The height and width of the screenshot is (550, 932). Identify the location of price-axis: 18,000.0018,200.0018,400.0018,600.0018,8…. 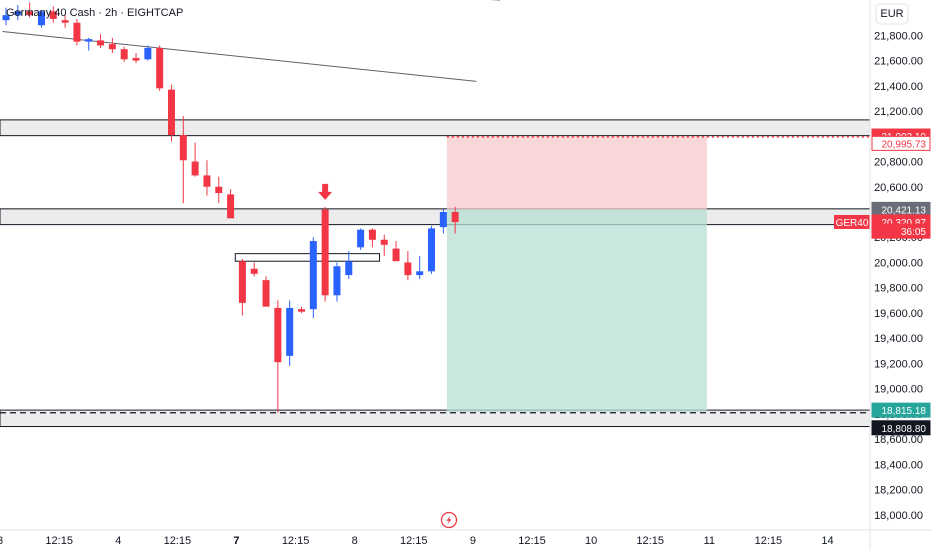
(900, 275).